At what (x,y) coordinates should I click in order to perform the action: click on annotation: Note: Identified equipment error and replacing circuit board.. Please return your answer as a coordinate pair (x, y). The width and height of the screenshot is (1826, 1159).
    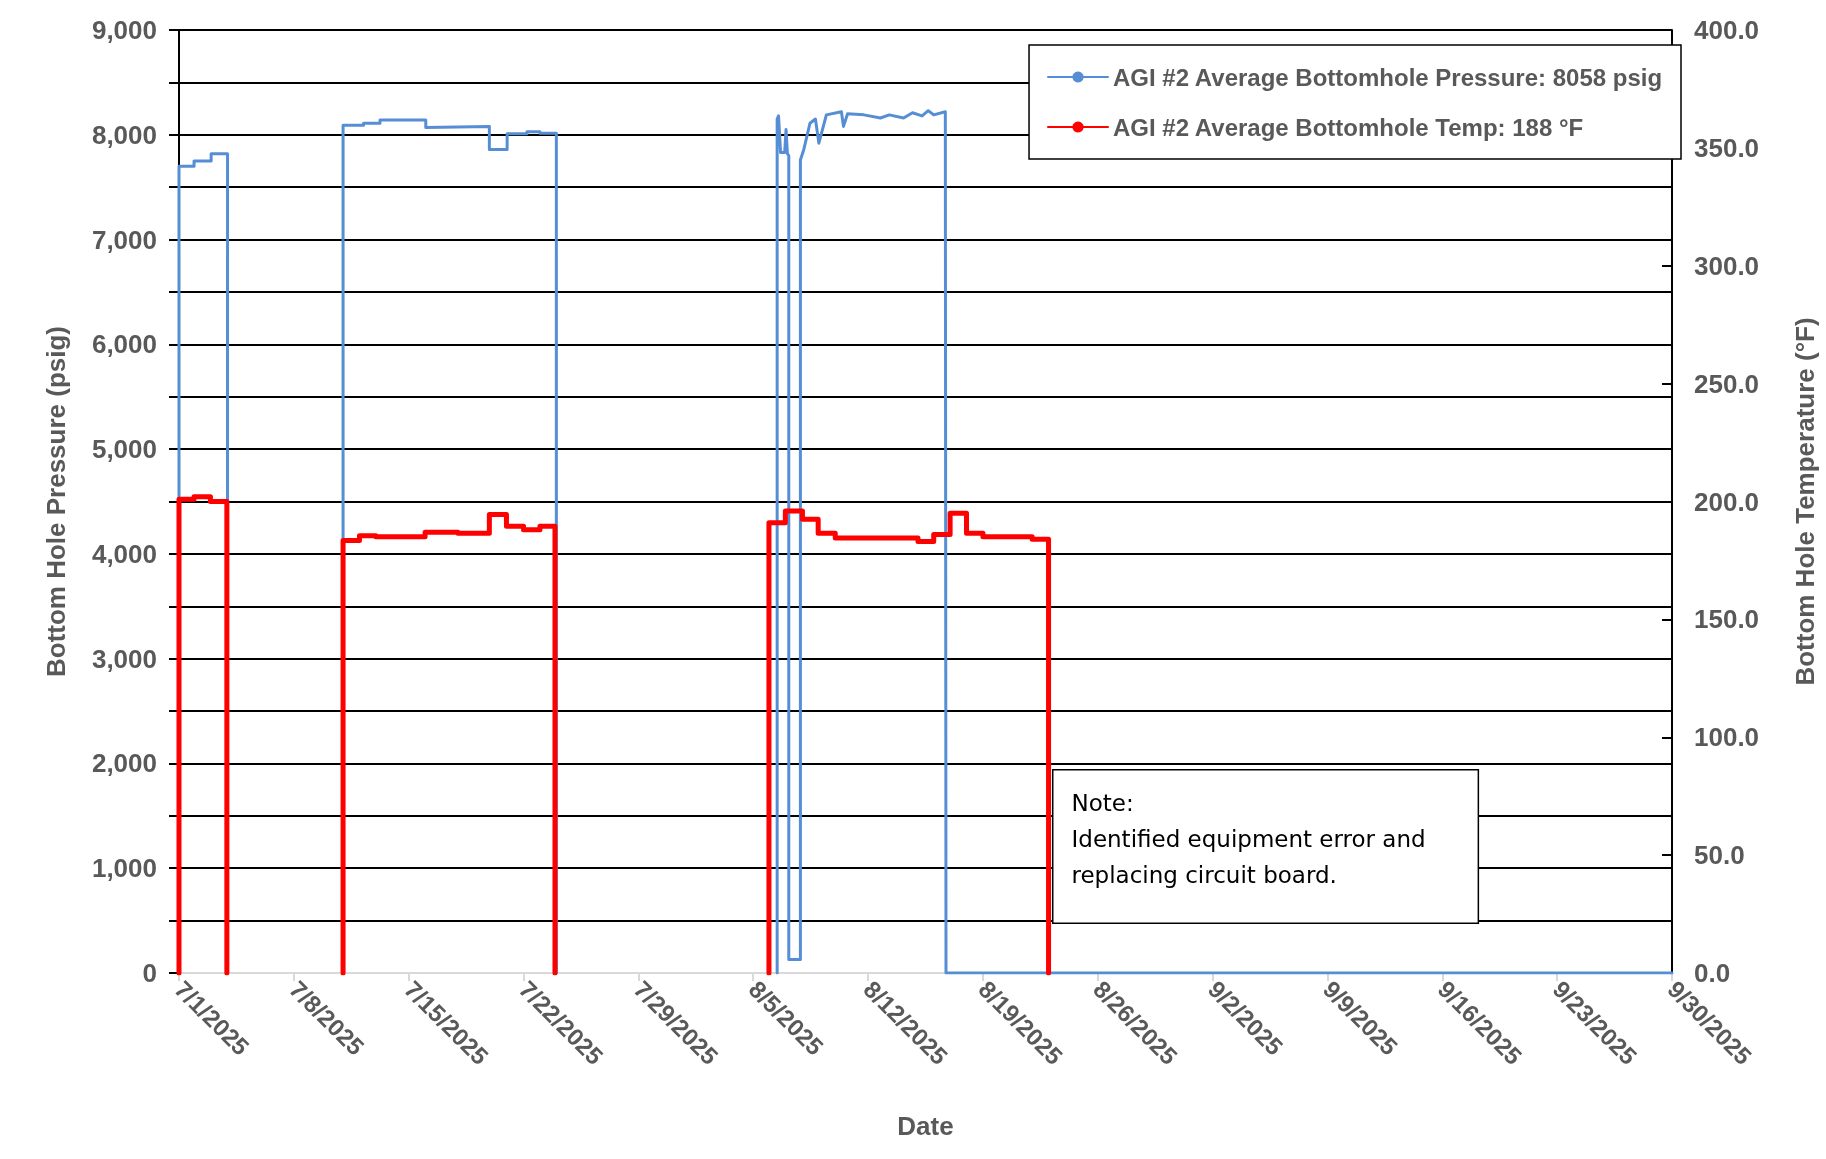
    Looking at the image, I should click on (1248, 838).